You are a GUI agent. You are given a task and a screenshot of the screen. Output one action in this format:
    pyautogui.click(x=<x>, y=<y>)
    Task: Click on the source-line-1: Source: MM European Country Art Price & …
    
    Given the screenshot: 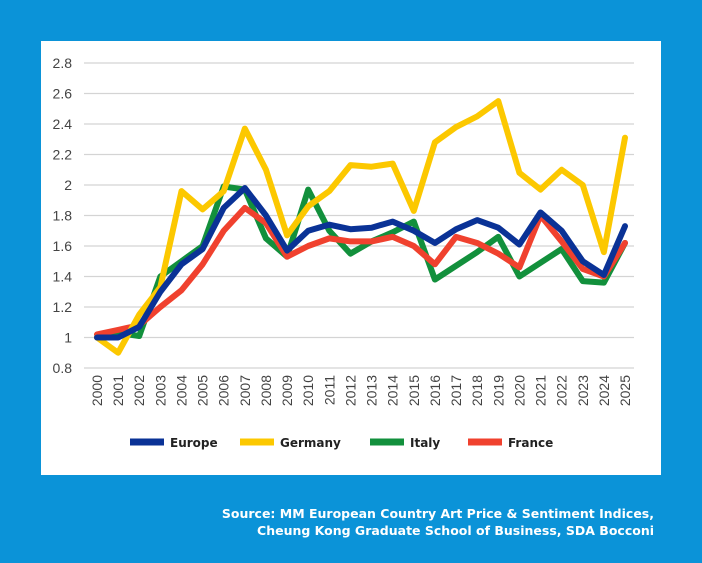 What is the action you would take?
    pyautogui.click(x=437, y=513)
    